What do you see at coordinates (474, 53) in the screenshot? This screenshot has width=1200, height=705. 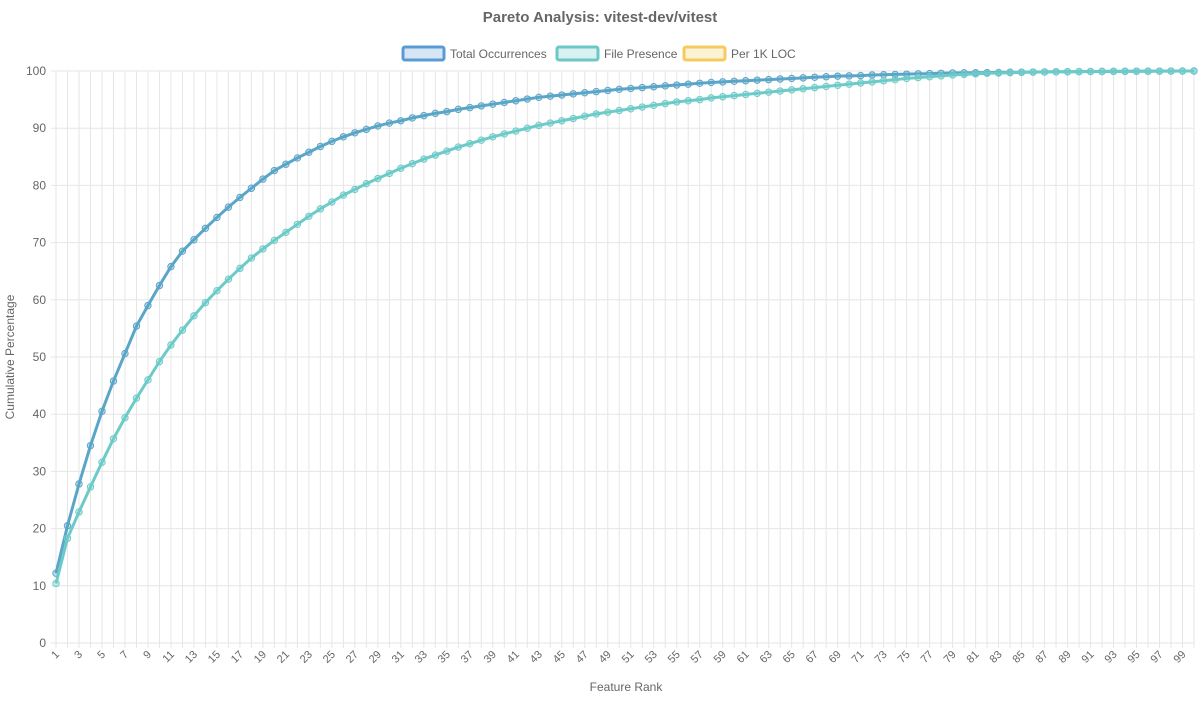 I see `legend-item-total-occurrences: Total Occurrences` at bounding box center [474, 53].